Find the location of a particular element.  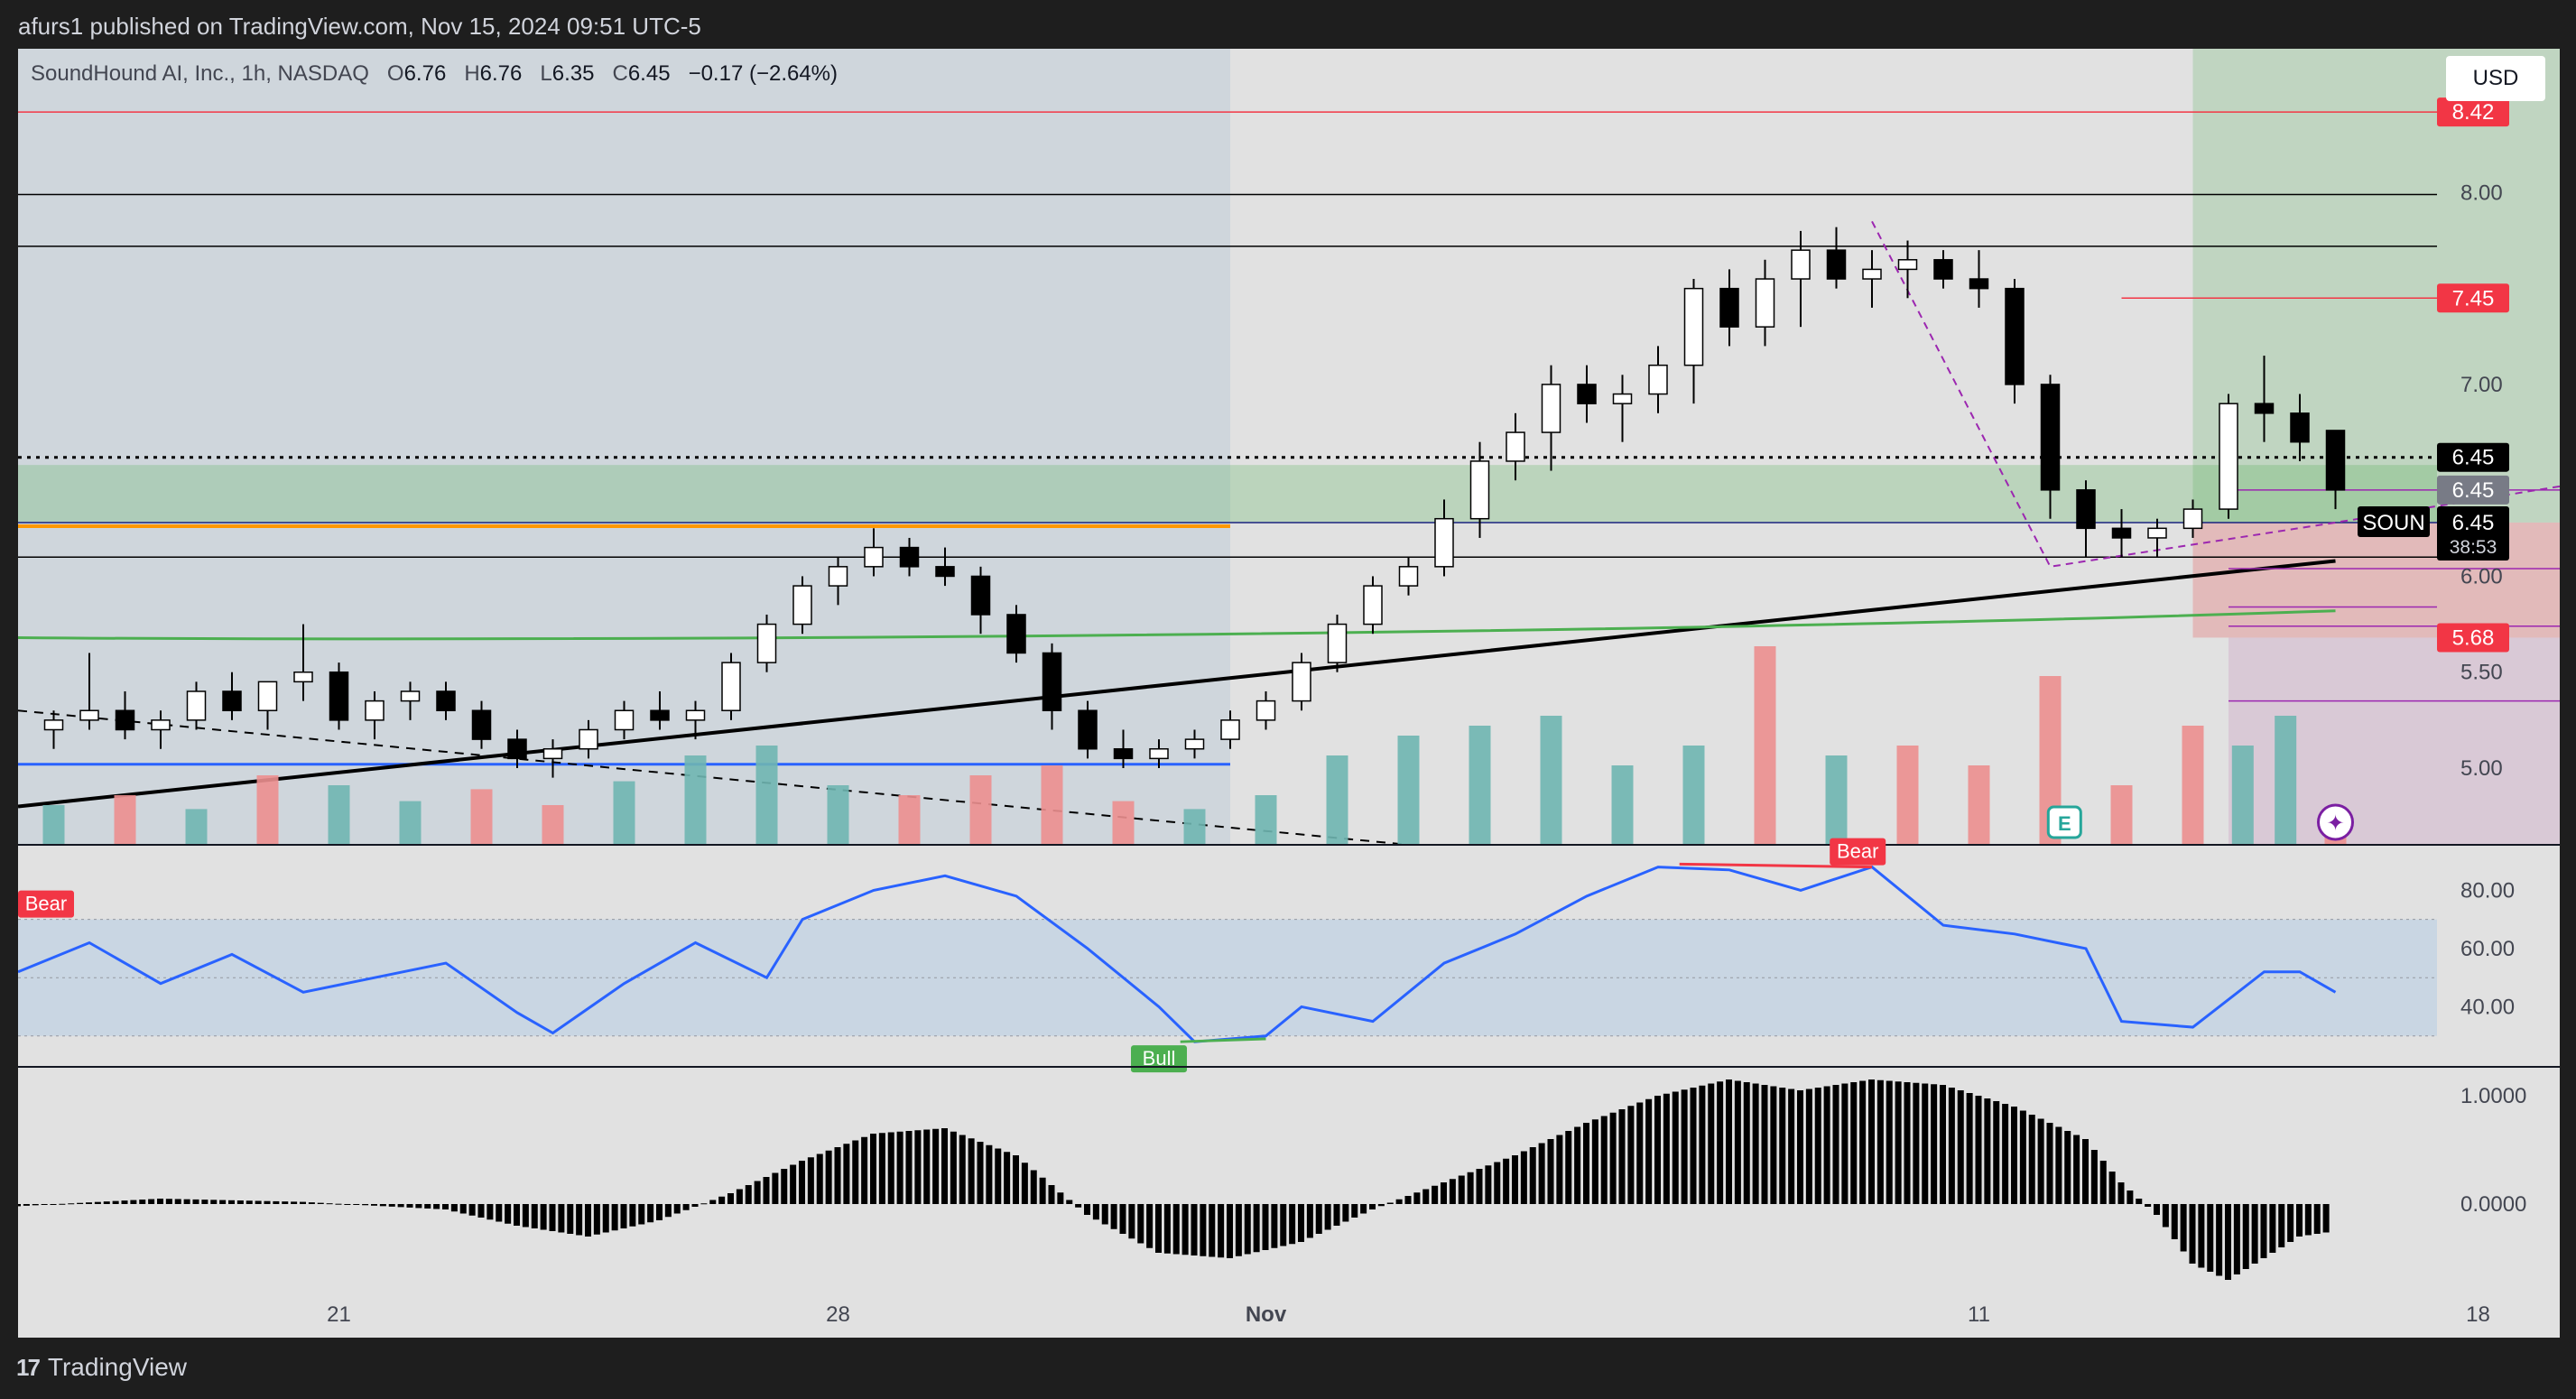

bear-divergence-line is located at coordinates (1776, 865).